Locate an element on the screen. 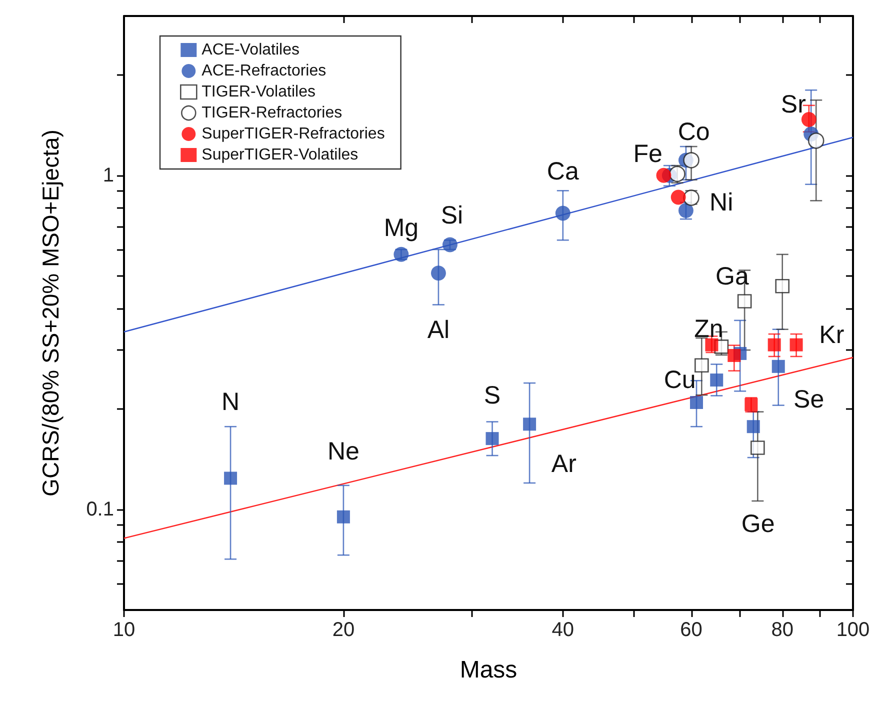  annotation: Al is located at coordinates (438, 330).